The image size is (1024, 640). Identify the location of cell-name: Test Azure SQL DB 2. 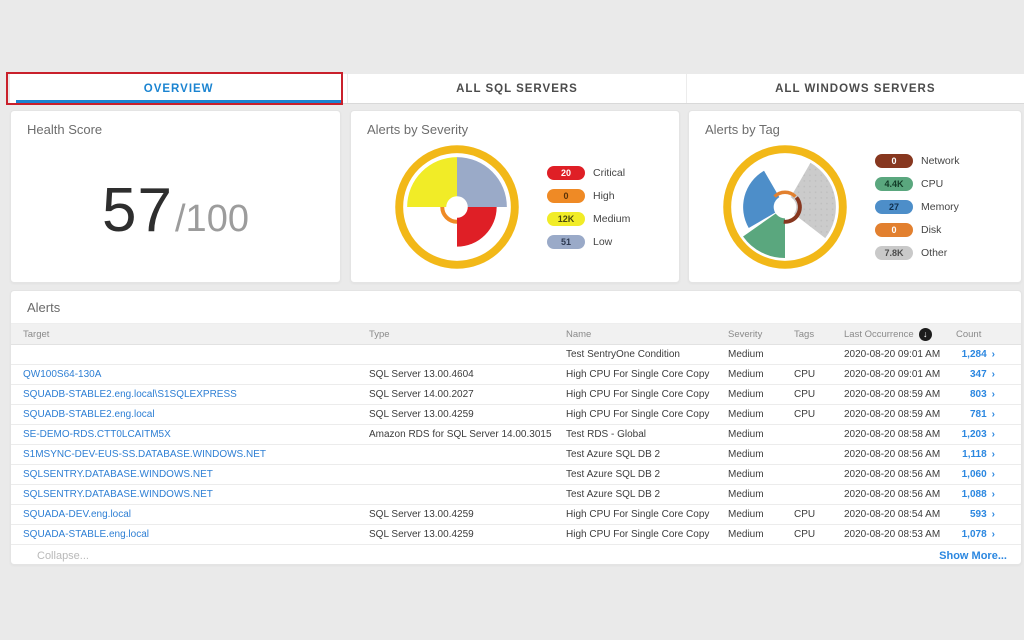
(613, 494).